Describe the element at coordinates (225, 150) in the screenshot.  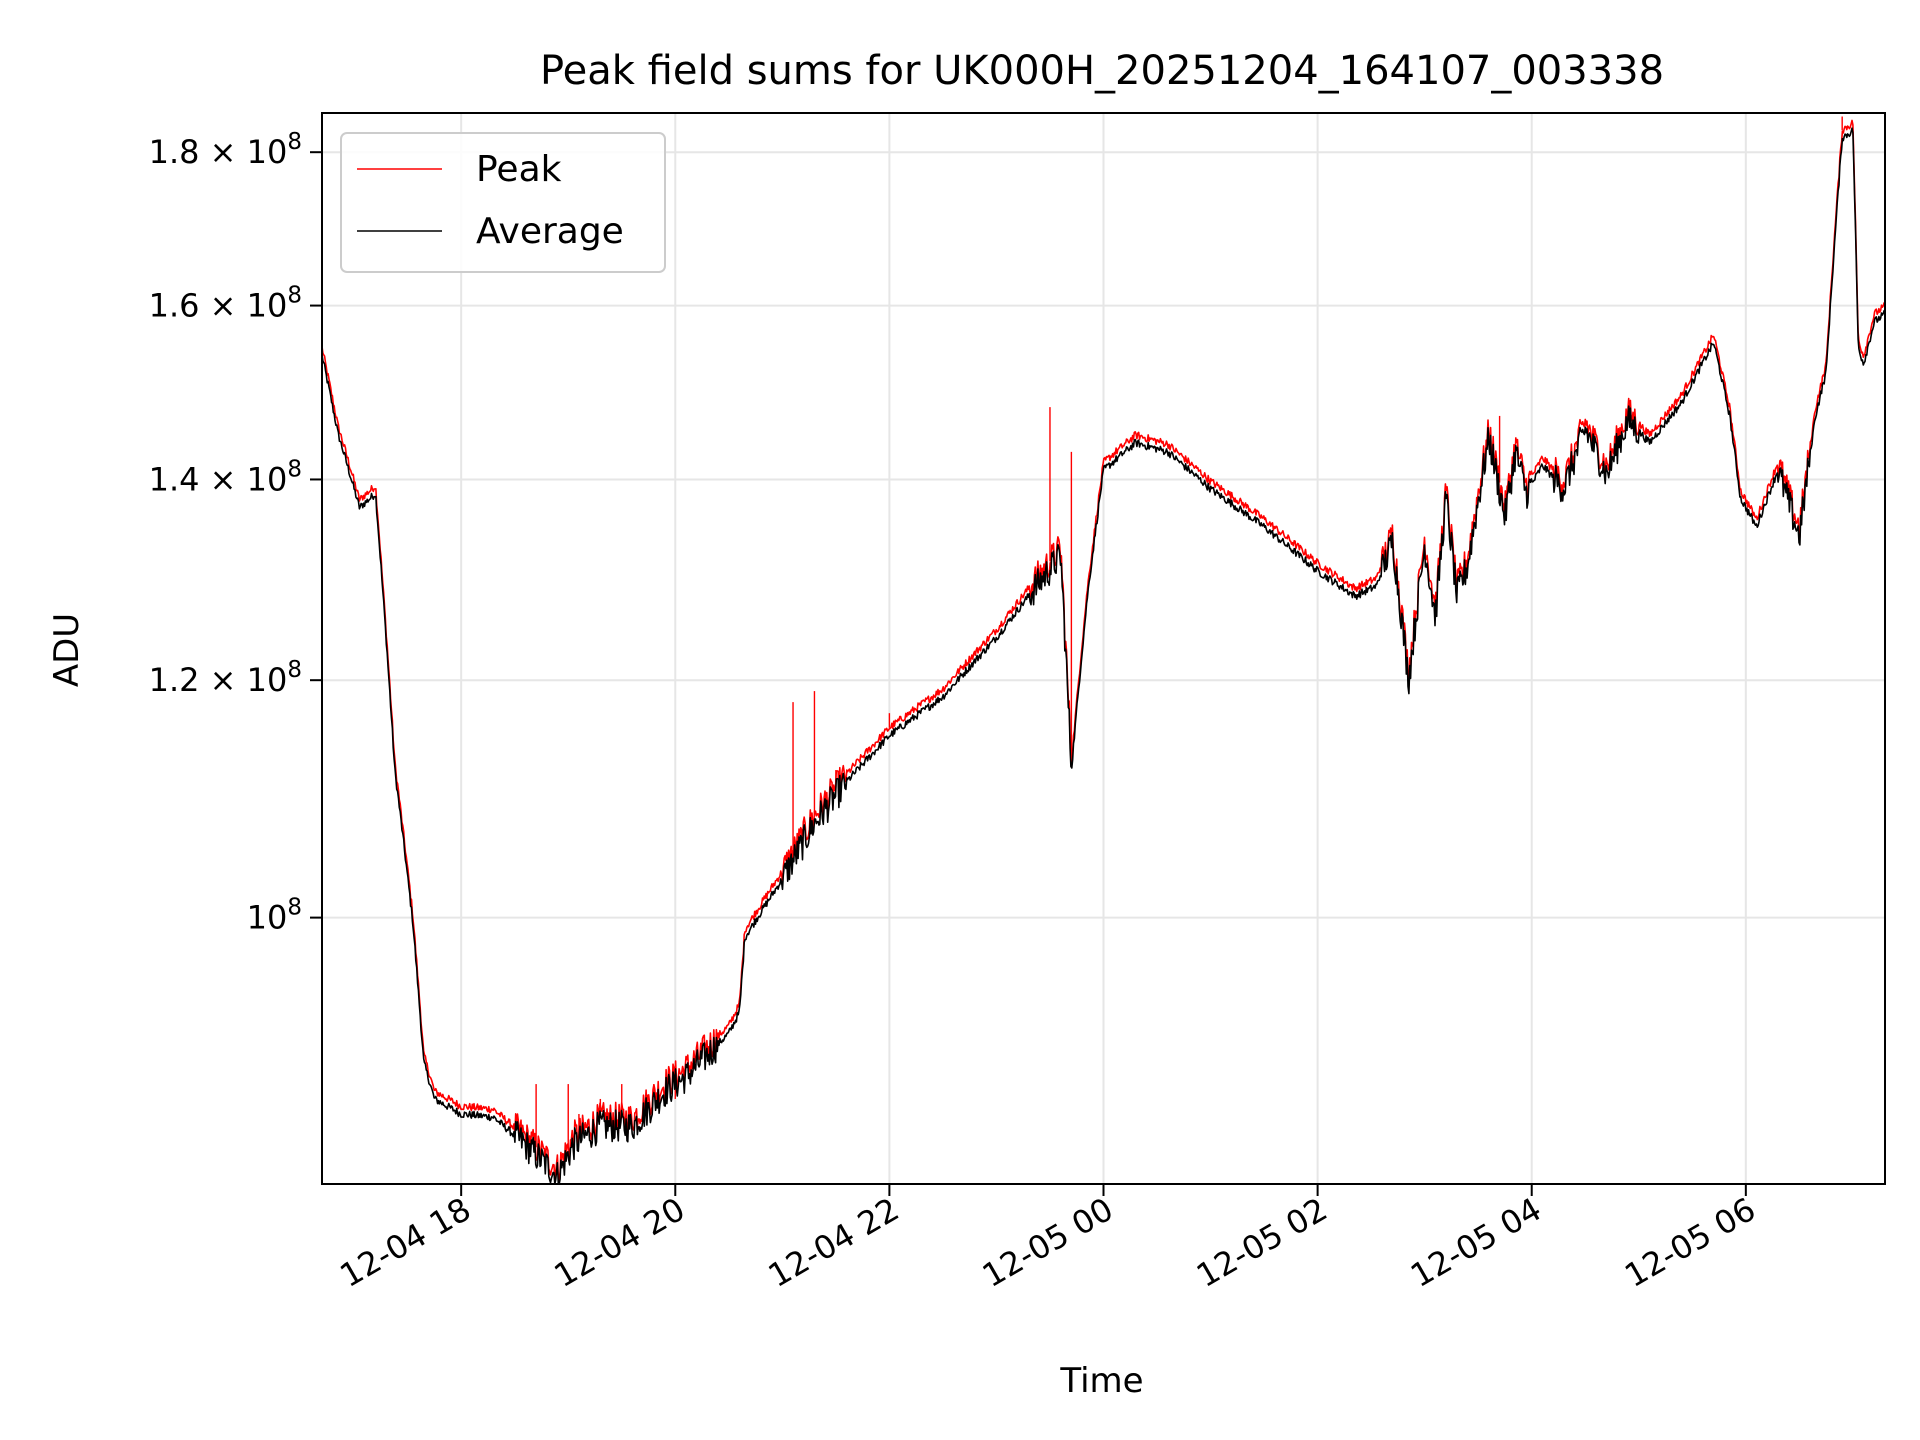
I see `y-tick-label: 1.8 × 108` at that location.